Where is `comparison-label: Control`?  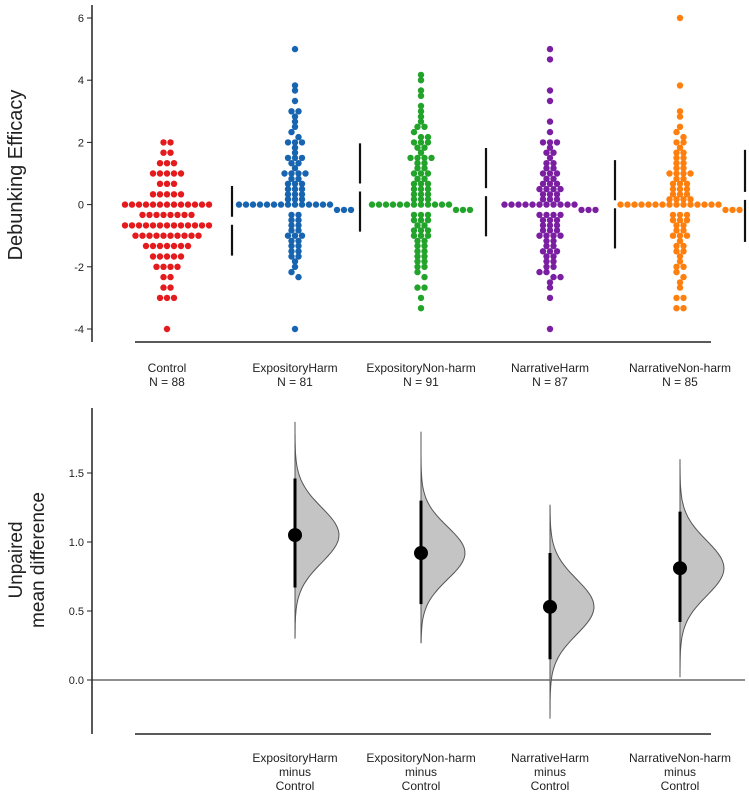
comparison-label: Control is located at coordinates (295, 786).